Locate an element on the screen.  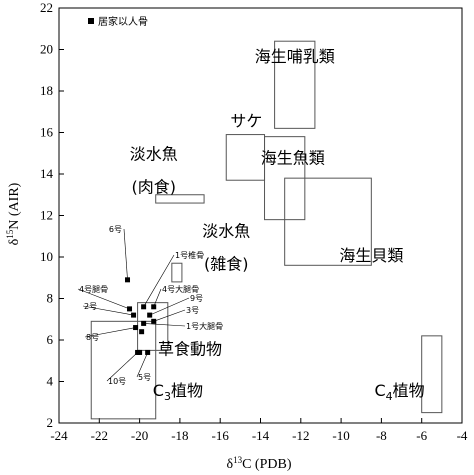
point-label: 8号 is located at coordinates (92, 337).